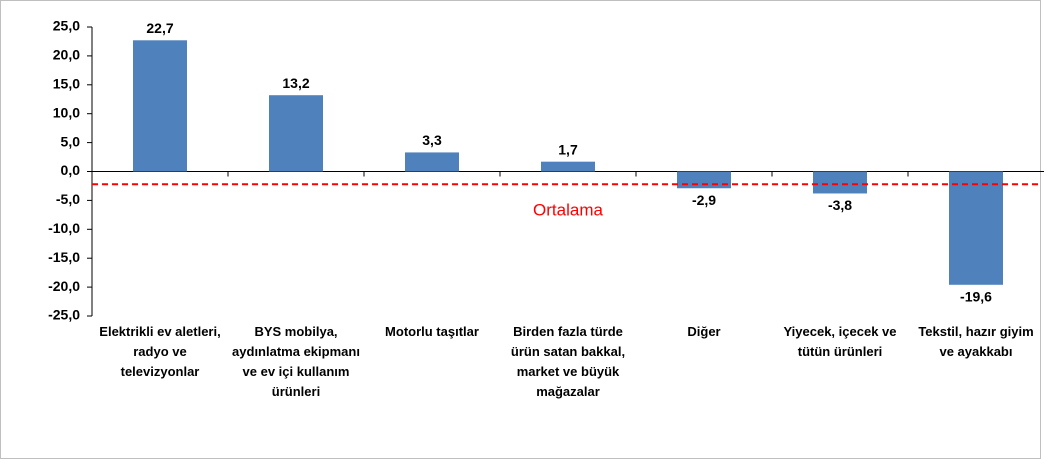  I want to click on y-tick-label: 20,0, so click(66, 55).